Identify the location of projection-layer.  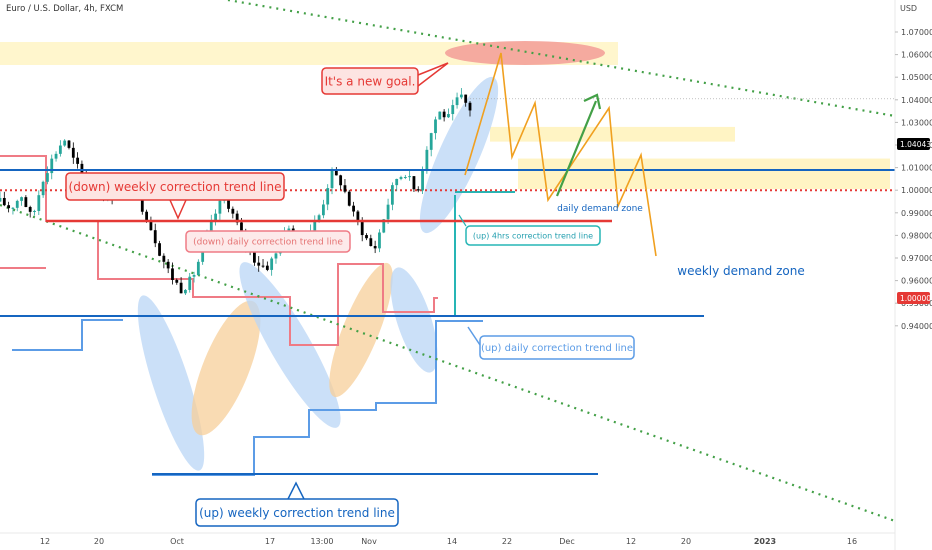
(560, 154).